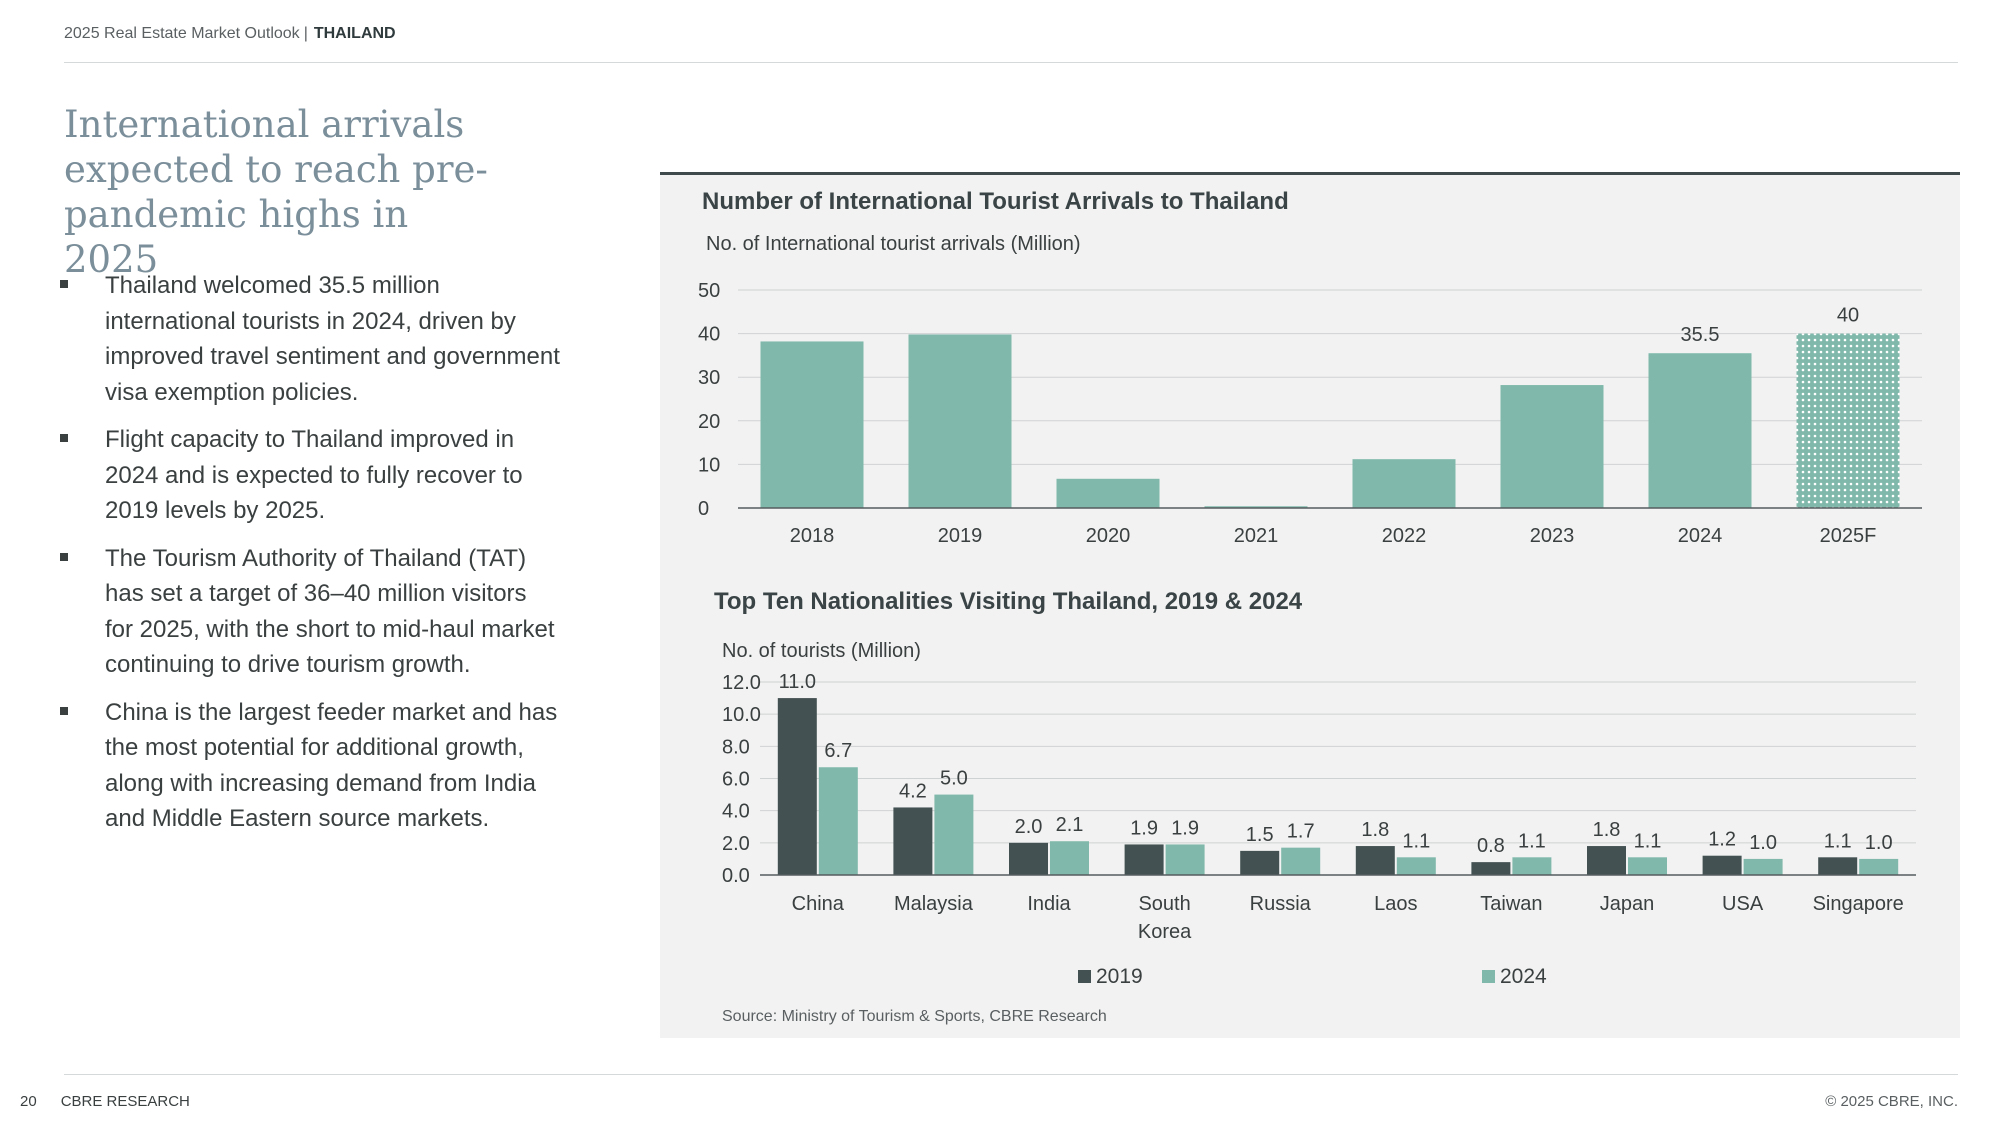  What do you see at coordinates (818, 904) in the screenshot?
I see `nationalities-x-tick: China` at bounding box center [818, 904].